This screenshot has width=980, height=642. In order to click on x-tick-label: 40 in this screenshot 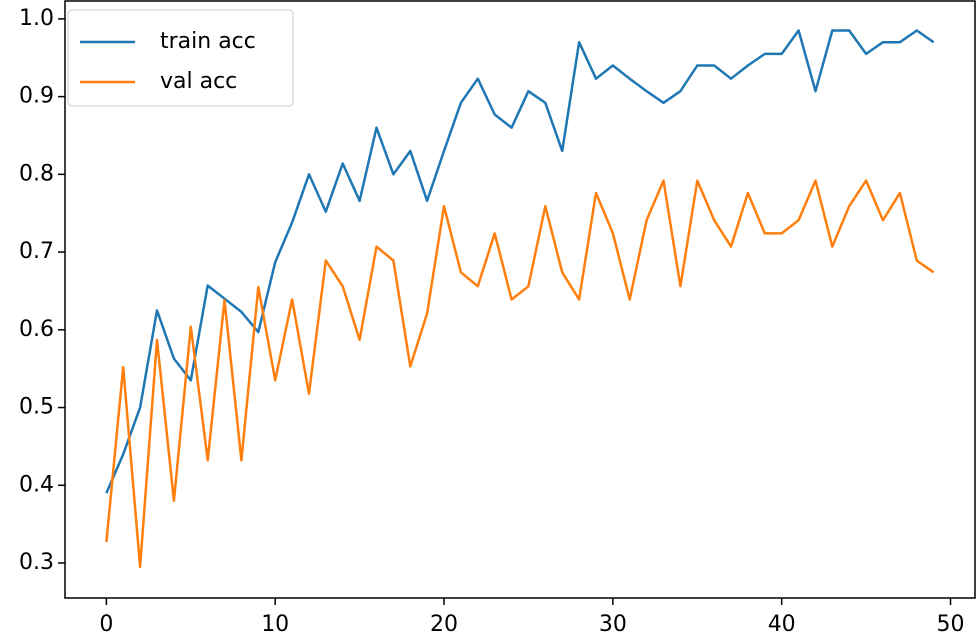, I will do `click(782, 624)`.